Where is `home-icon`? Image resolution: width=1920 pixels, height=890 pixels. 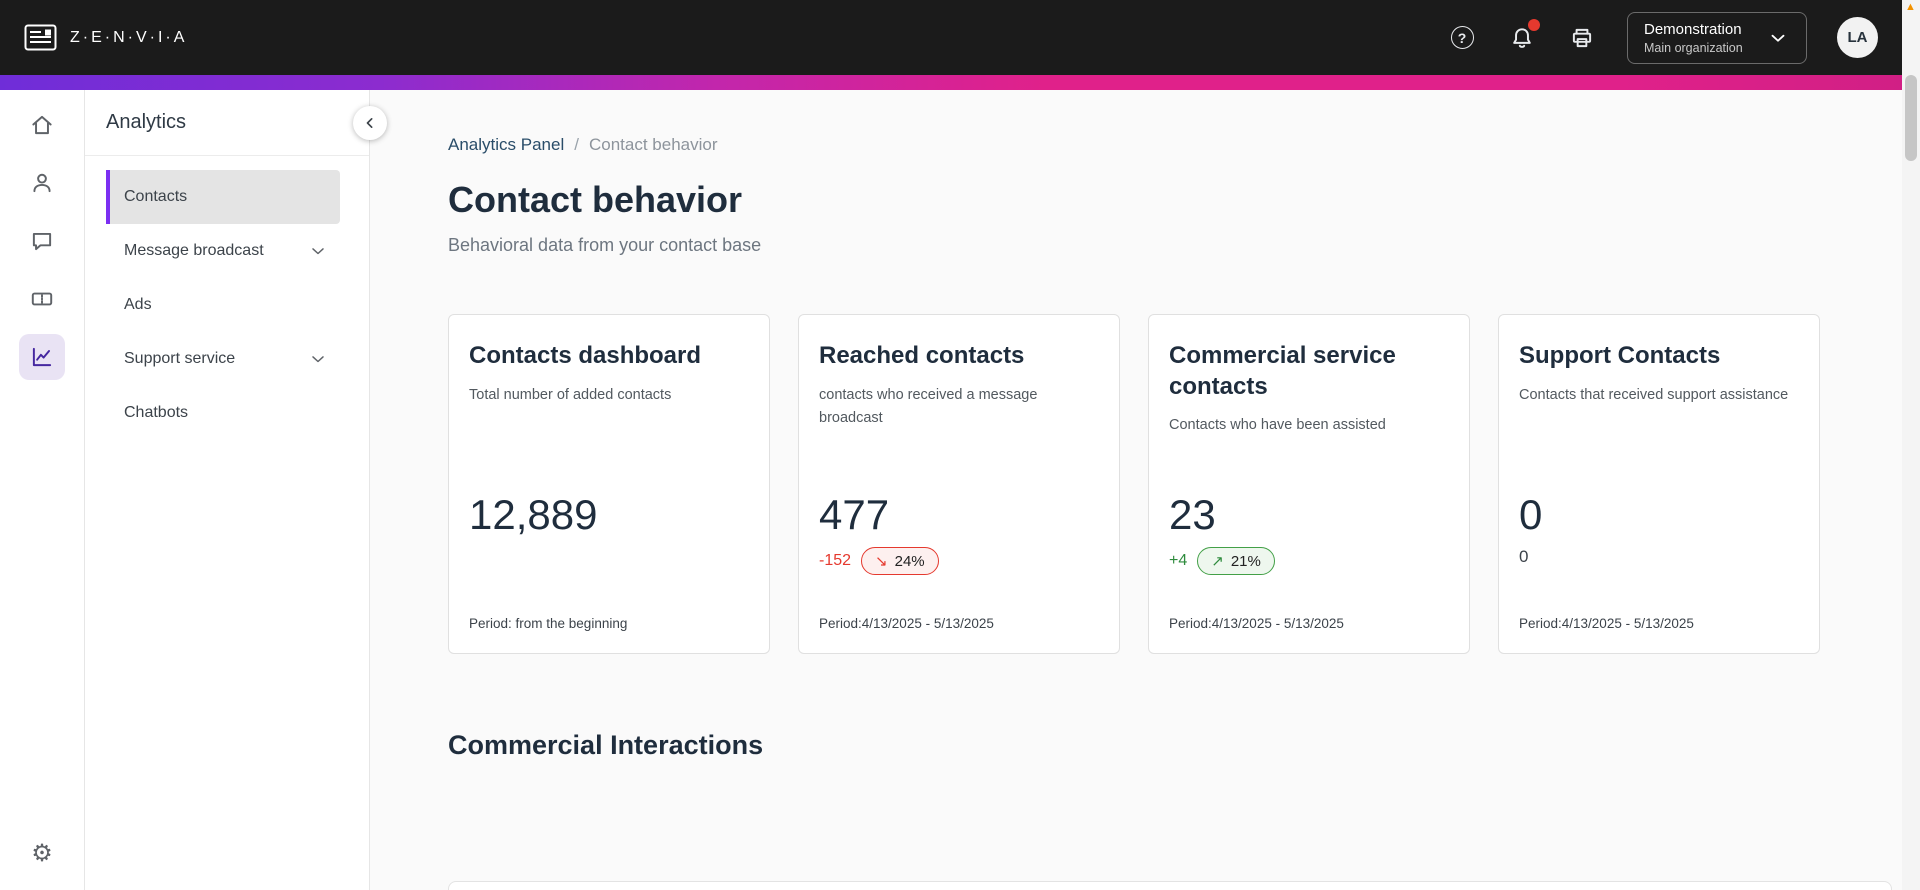
home-icon is located at coordinates (42, 125).